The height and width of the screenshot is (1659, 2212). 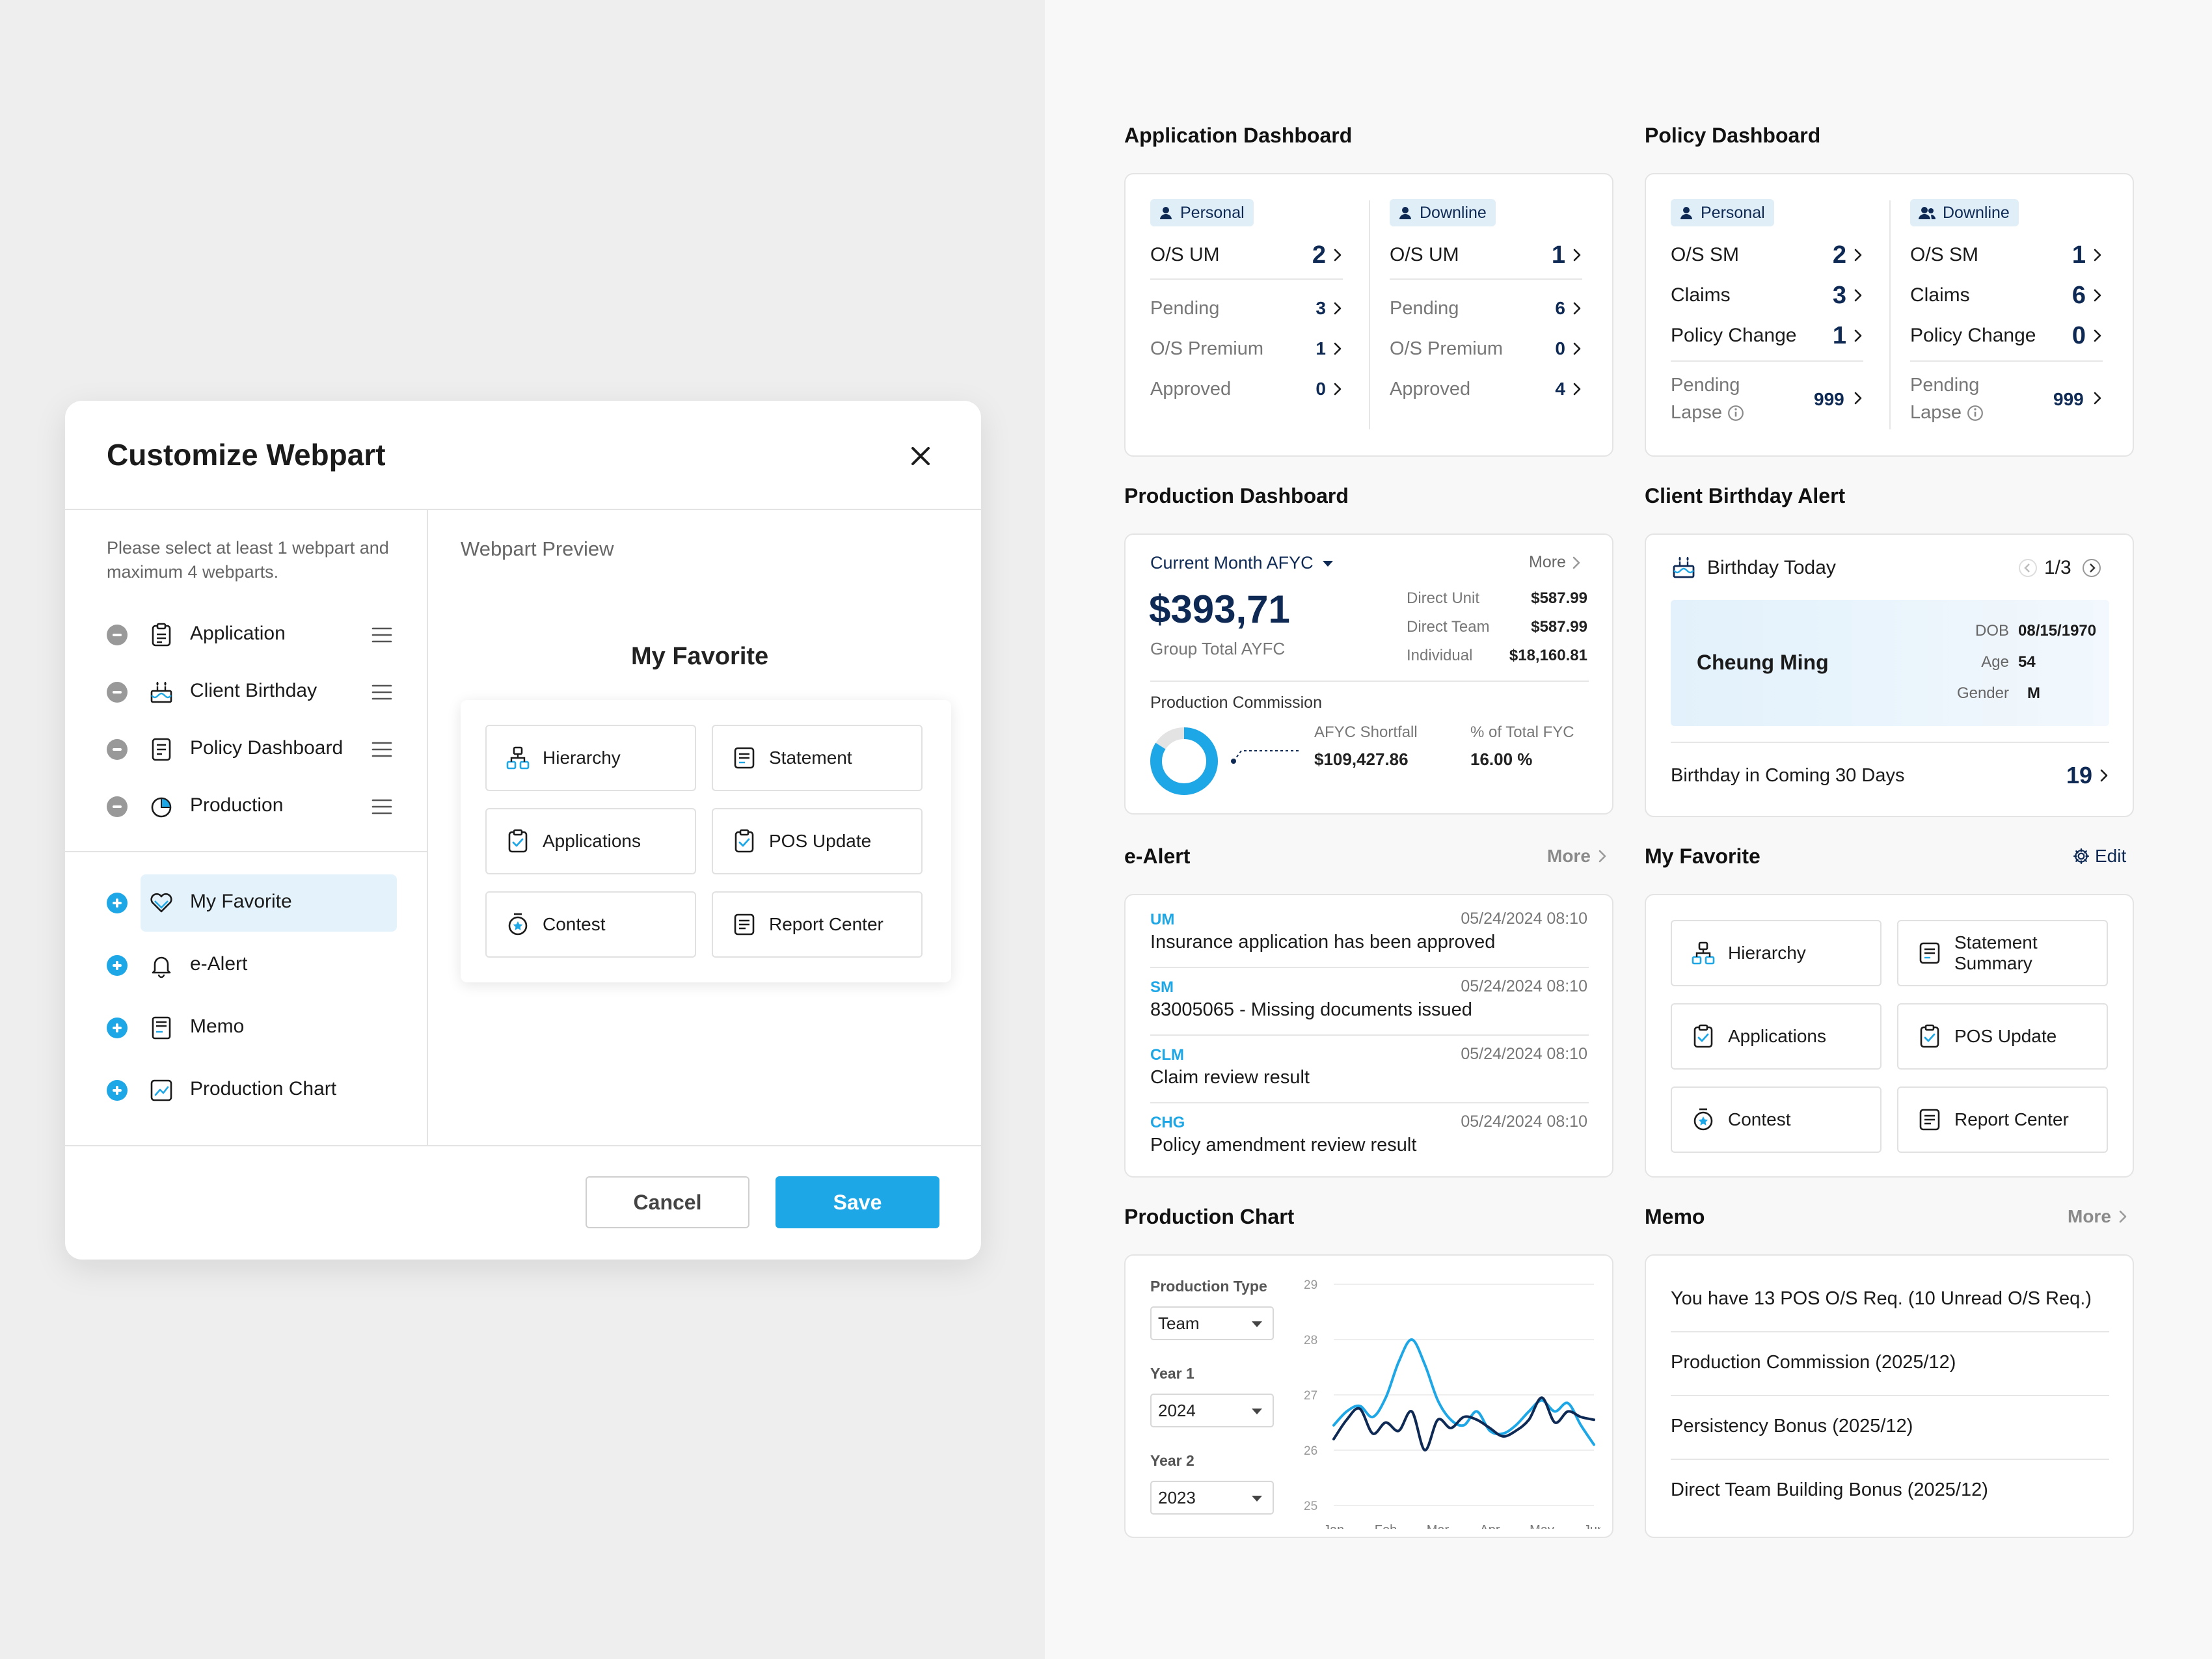 I want to click on favorite-applications: Applications, so click(x=1777, y=1037).